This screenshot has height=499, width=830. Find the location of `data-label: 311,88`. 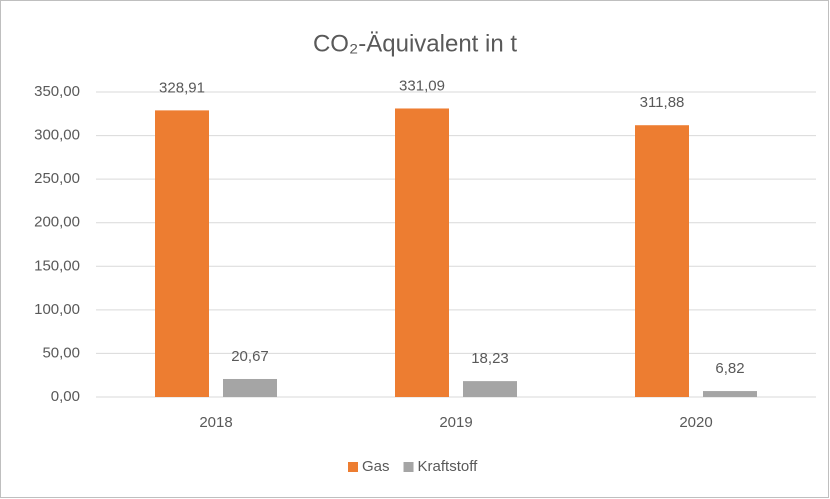

data-label: 311,88 is located at coordinates (662, 102).